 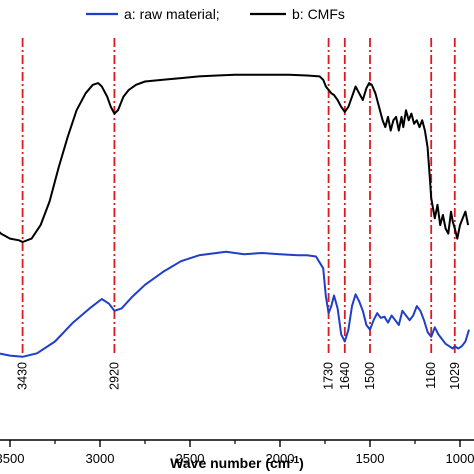 I want to click on reference-label-1730: 1730, so click(x=329, y=376).